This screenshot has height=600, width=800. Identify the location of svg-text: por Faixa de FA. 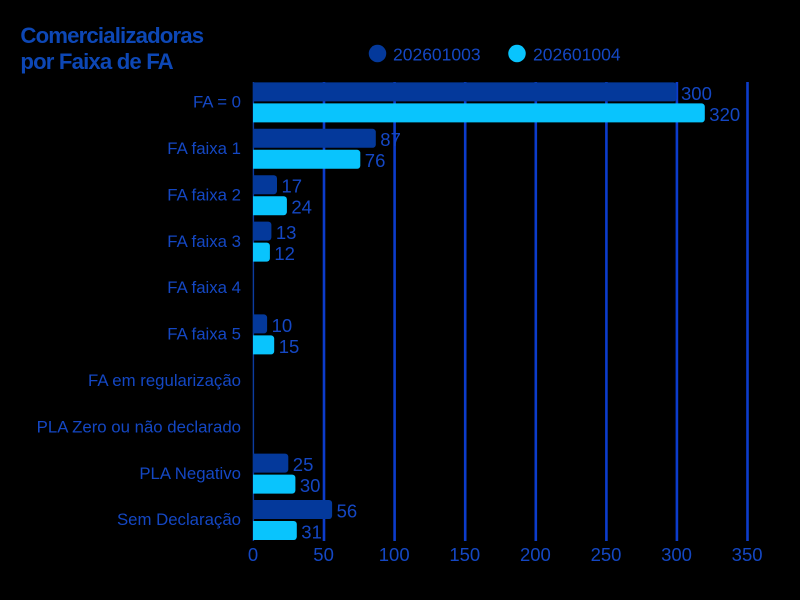
(96, 61).